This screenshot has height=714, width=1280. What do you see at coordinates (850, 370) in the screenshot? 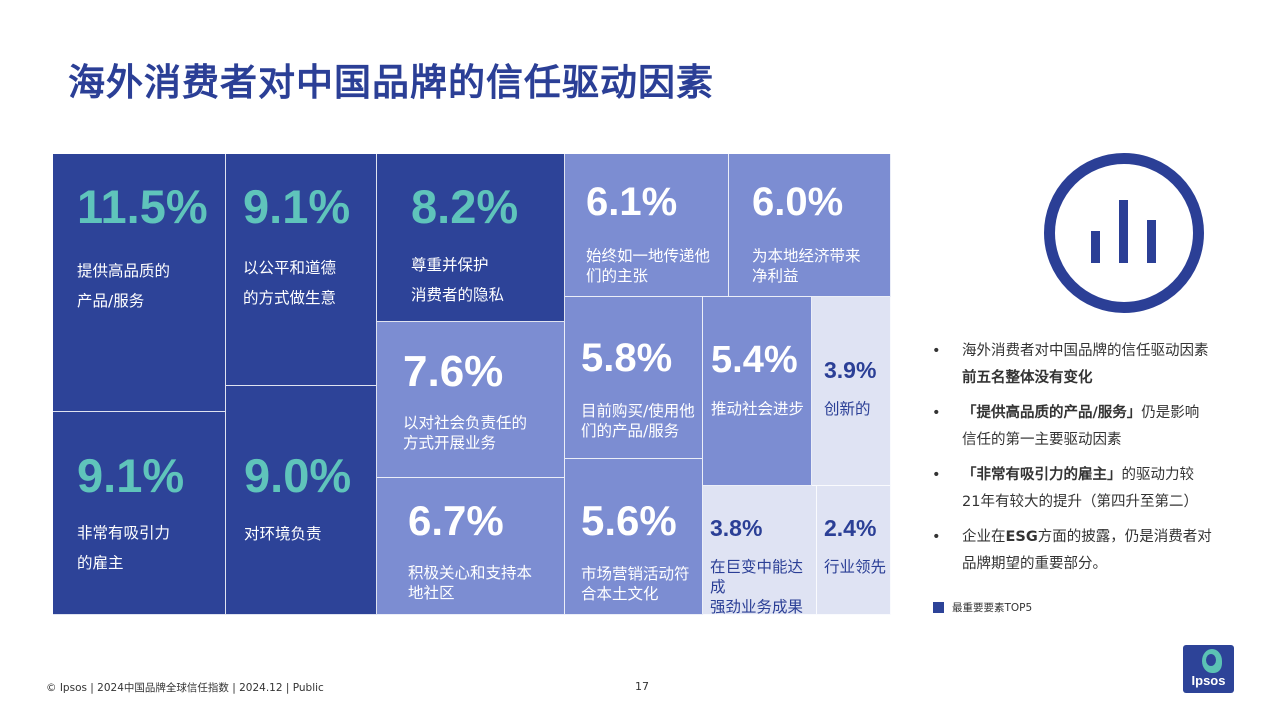
I see `tile-value: 3.9%` at bounding box center [850, 370].